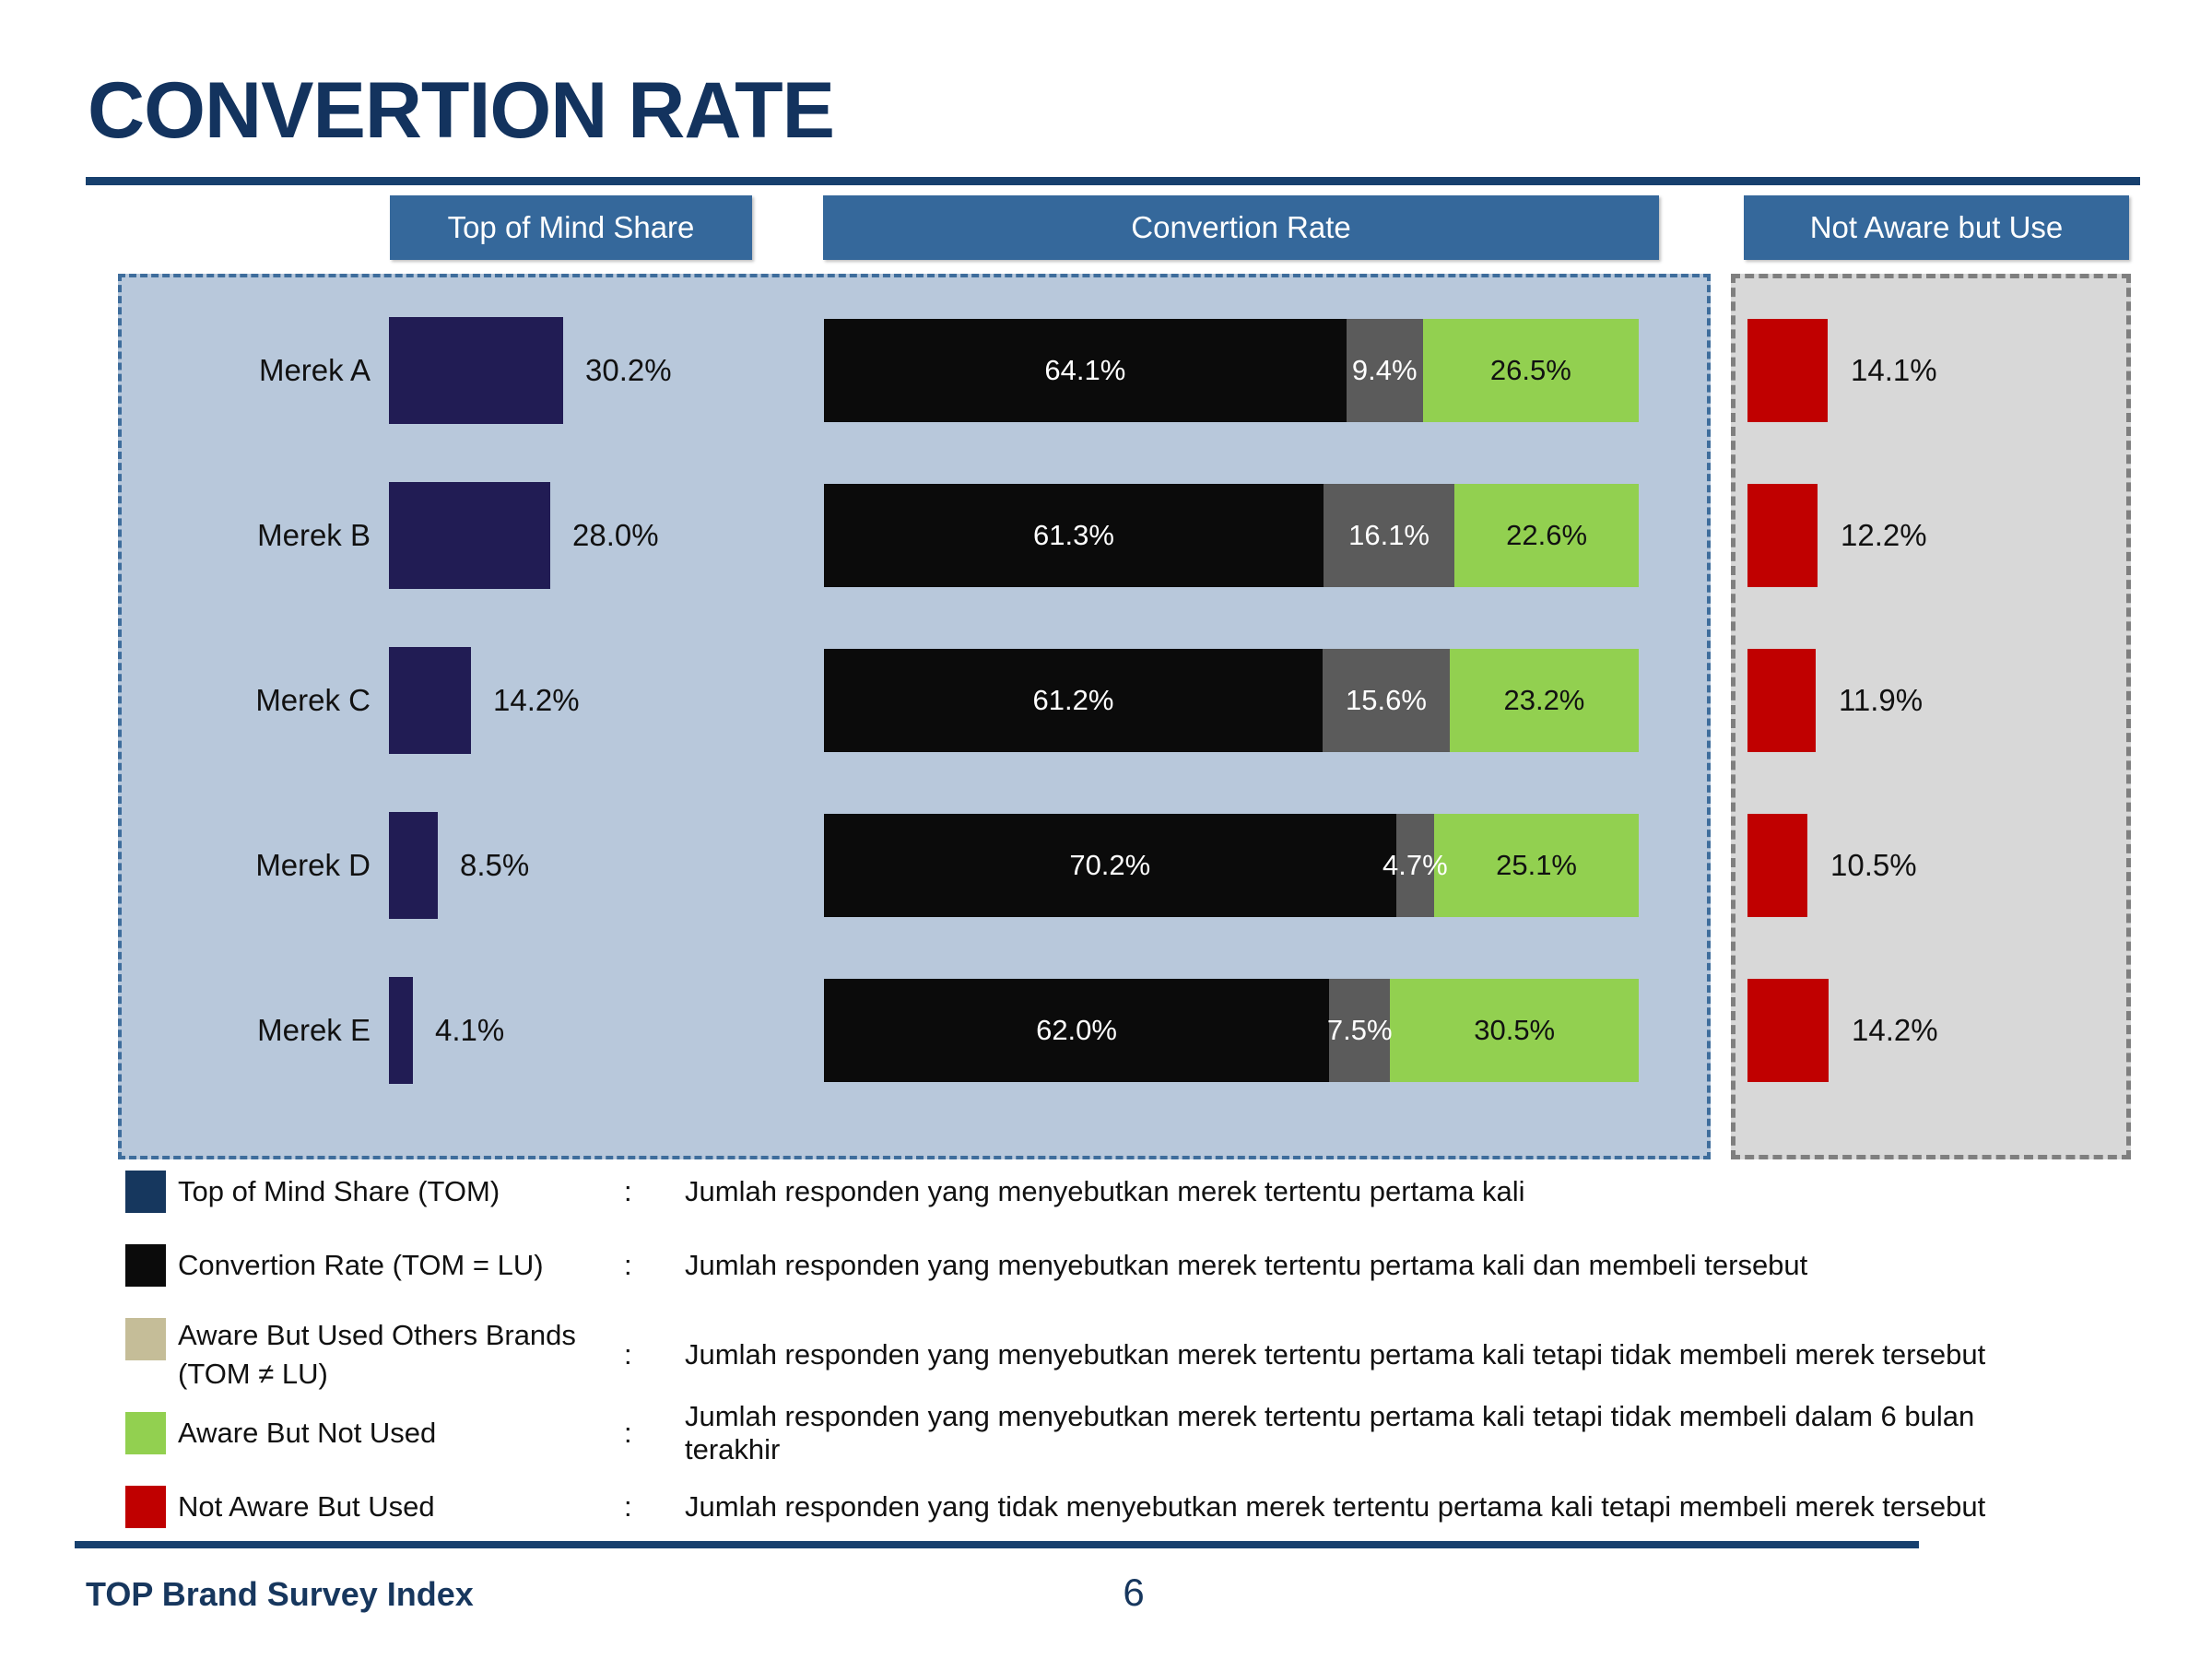 The height and width of the screenshot is (1659, 2212). I want to click on aware-used-others-segment: 9.4%, so click(1384, 370).